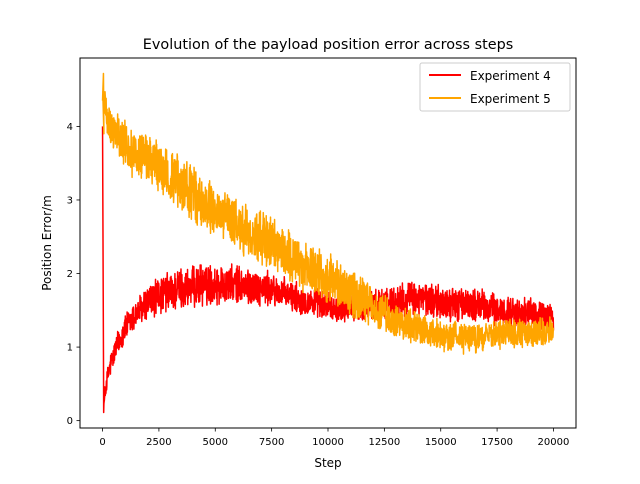 Image resolution: width=640 pixels, height=484 pixels. Describe the element at coordinates (158, 442) in the screenshot. I see `x-tick-label: 2500` at that location.